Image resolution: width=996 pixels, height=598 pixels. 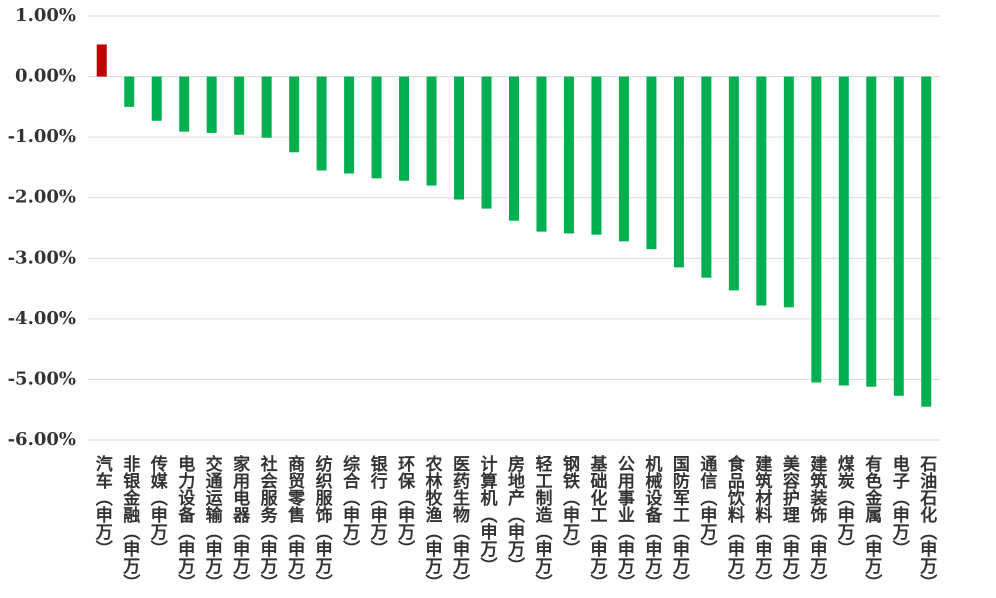 I want to click on y-tick-label: -3.00%, so click(x=42, y=257).